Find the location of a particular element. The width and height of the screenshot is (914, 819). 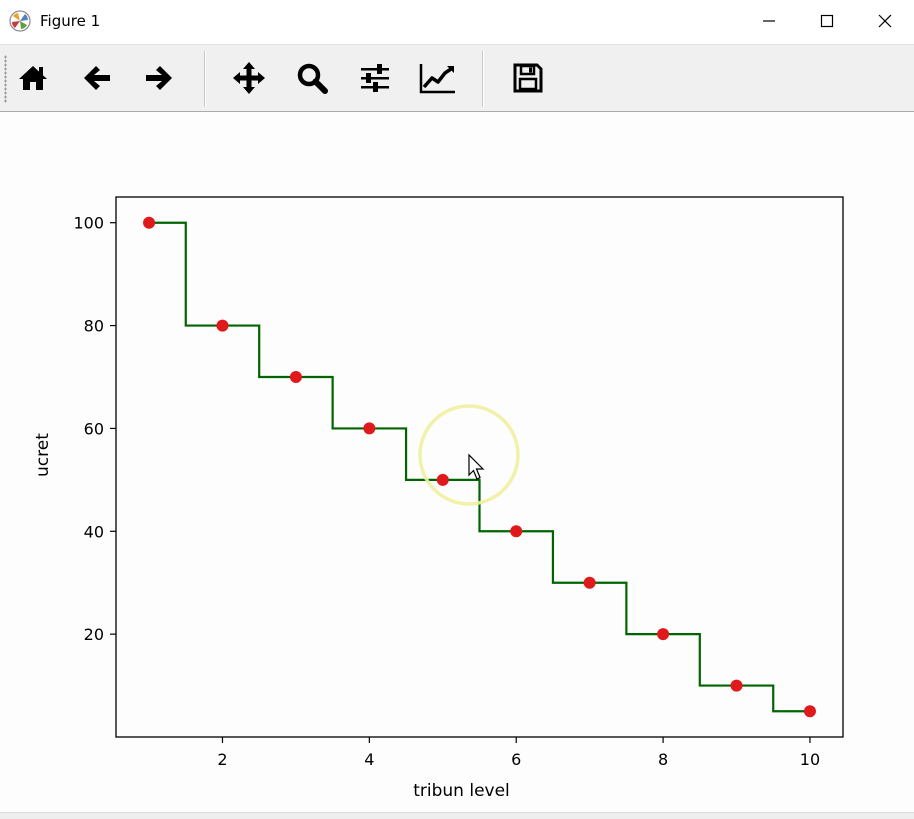

pan-button is located at coordinates (249, 78).